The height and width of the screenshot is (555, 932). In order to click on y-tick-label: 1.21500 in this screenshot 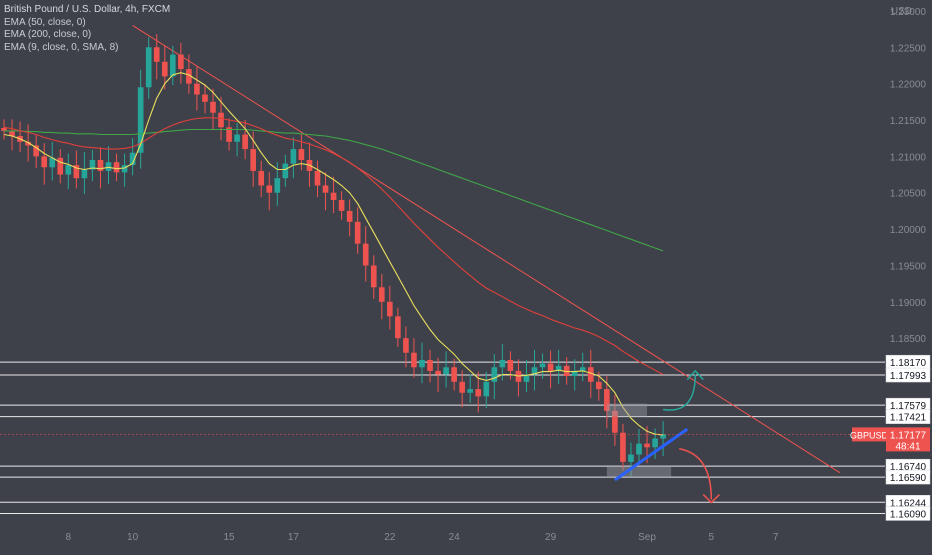, I will do `click(908, 121)`.